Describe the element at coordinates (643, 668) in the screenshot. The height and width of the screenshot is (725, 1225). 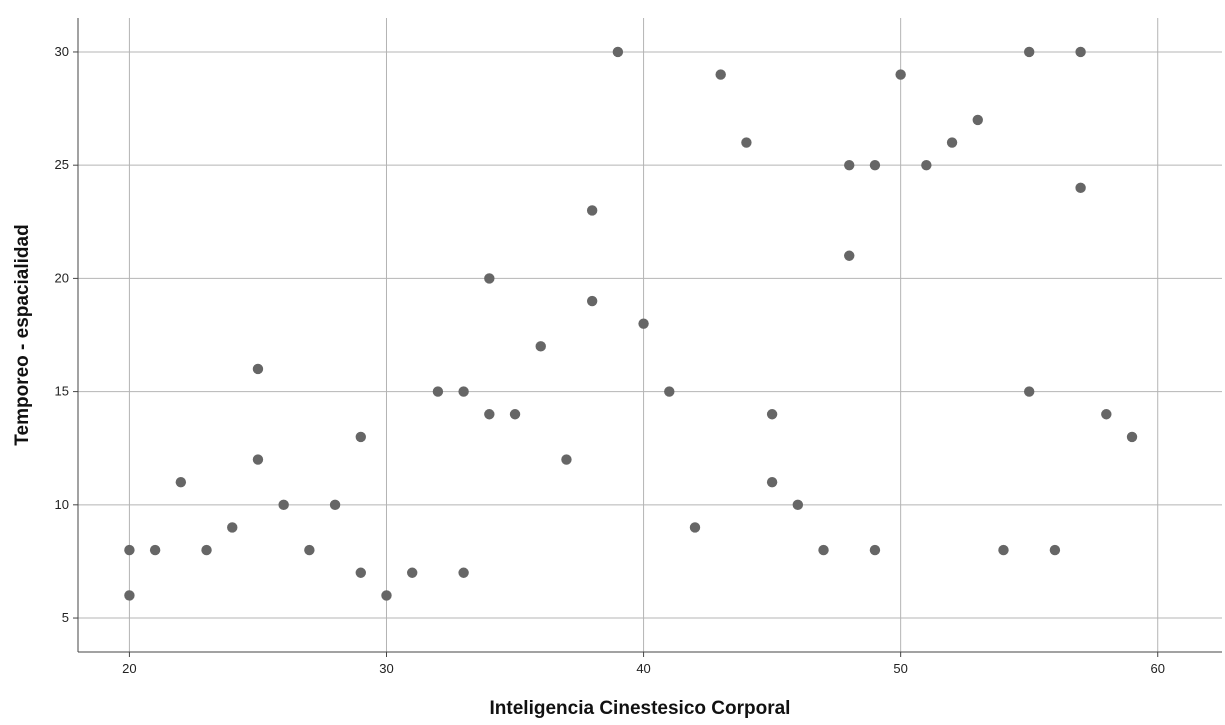
I see `x-tick-label: 40` at that location.